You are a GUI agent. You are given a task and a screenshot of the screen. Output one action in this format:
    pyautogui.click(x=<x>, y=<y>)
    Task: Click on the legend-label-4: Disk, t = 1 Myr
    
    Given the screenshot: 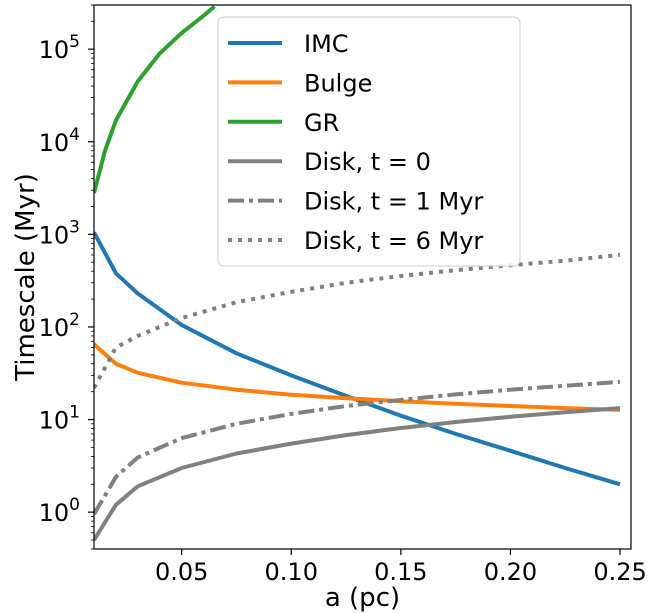 What is the action you would take?
    pyautogui.click(x=393, y=202)
    